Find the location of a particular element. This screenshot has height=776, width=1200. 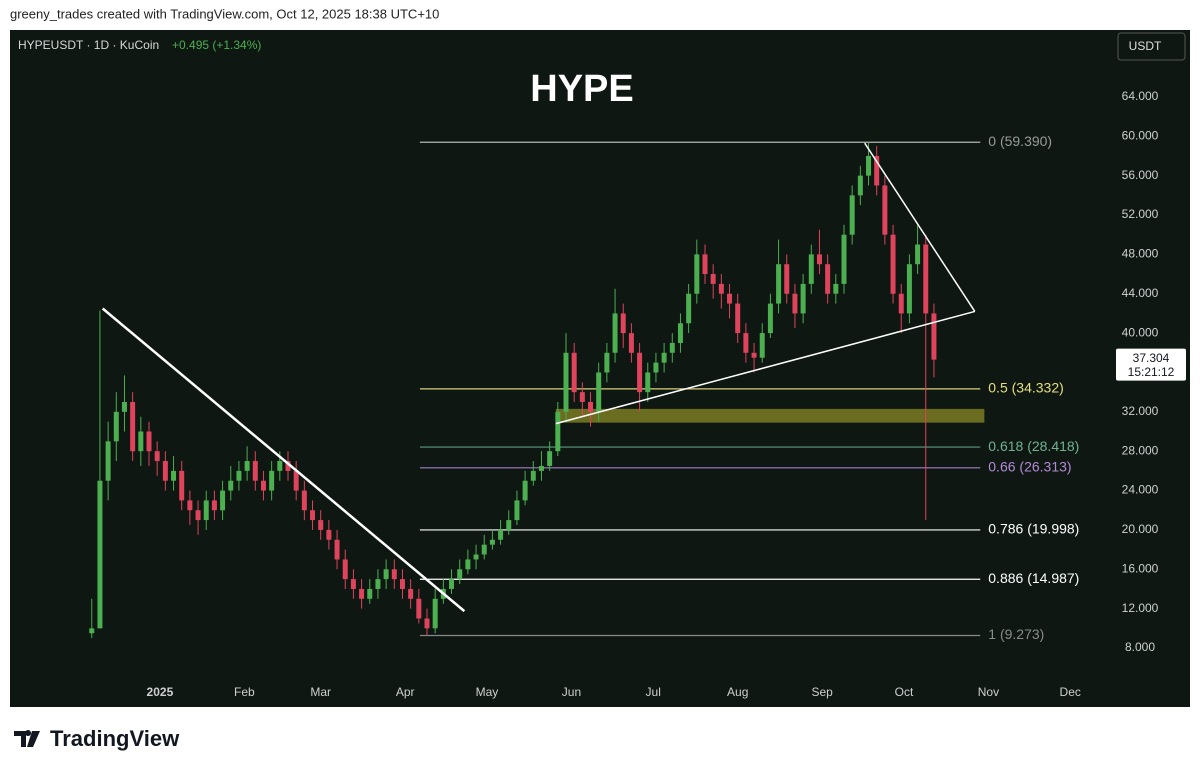

currency-box is located at coordinates (1151, 46).